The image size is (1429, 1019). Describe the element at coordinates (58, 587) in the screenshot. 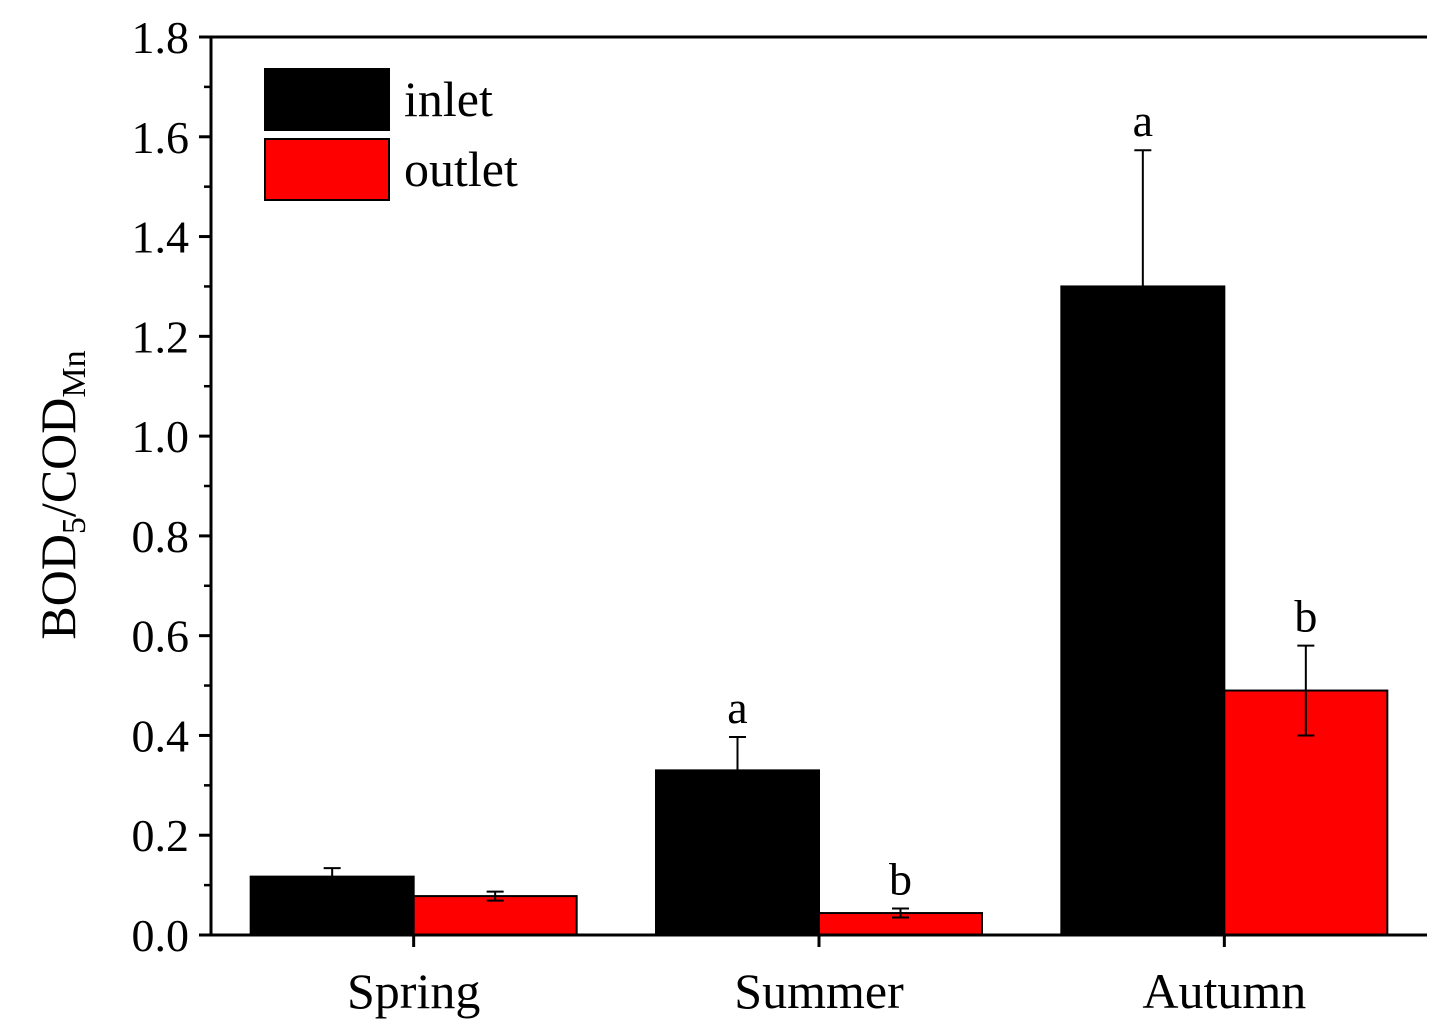

I see `y-axis-label-main: BOD` at that location.